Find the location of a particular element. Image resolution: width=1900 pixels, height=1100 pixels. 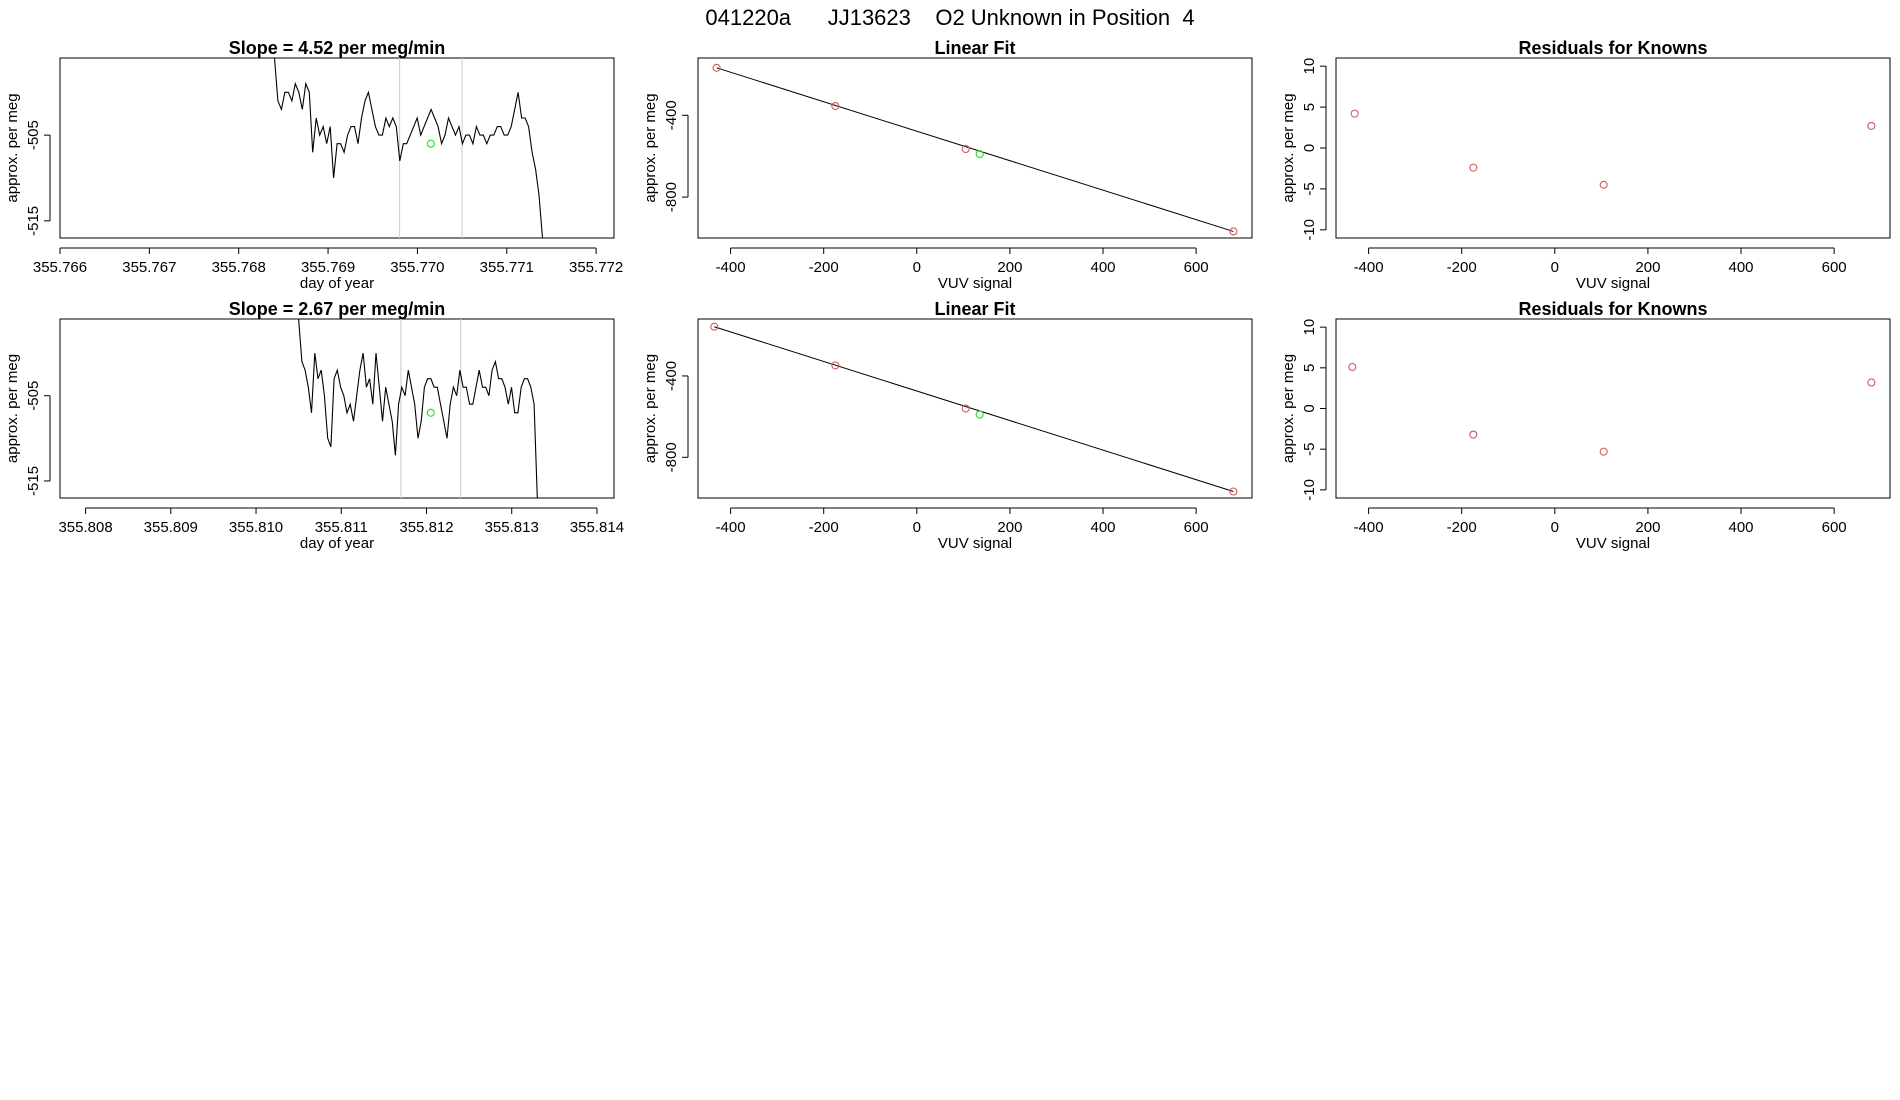

x-tick-label: 355.767 is located at coordinates (149, 267).